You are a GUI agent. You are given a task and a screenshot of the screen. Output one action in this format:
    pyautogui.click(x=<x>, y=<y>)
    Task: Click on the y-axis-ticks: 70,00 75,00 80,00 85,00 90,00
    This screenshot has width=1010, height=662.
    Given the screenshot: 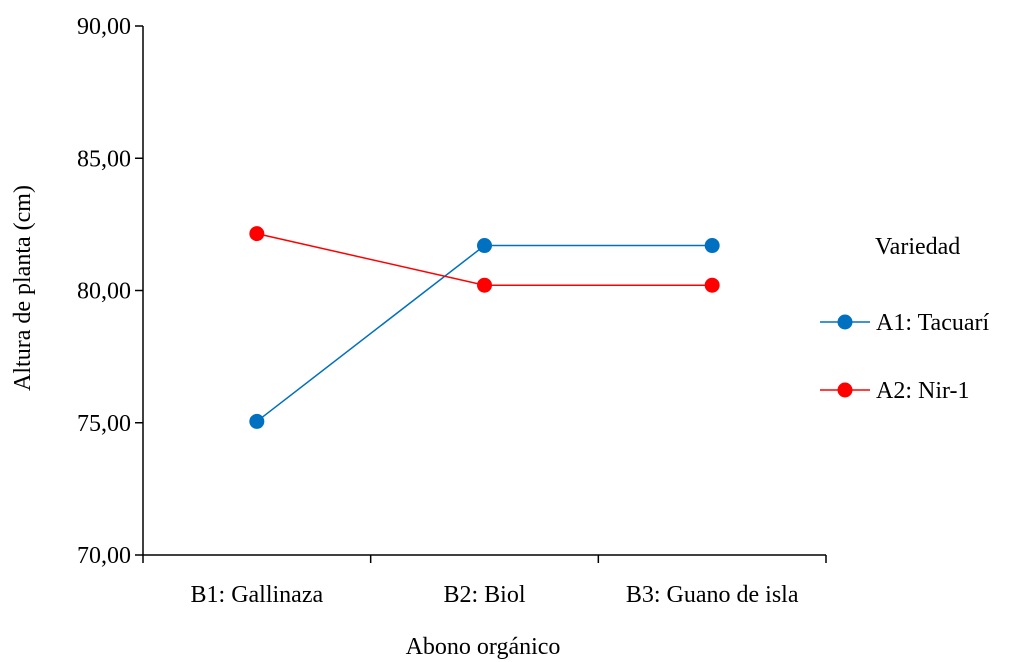 What is the action you would take?
    pyautogui.click(x=110, y=291)
    